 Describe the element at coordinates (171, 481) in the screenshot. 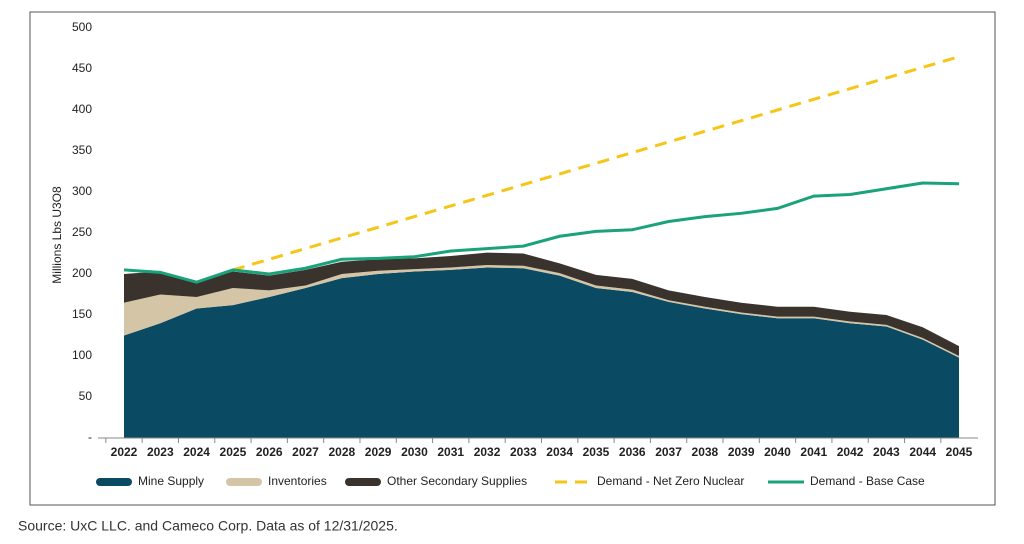

I see `legend-label: Mine Supply` at that location.